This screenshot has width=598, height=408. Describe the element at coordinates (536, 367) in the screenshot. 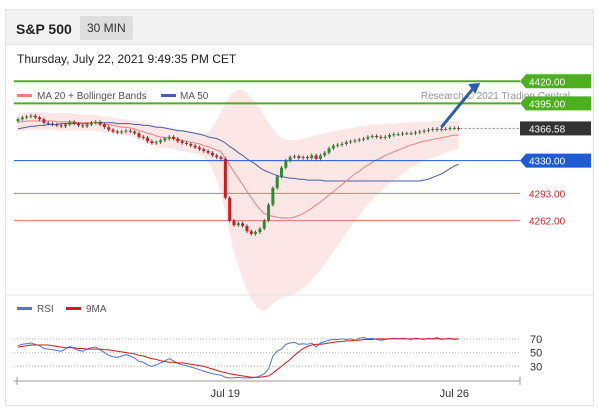

I see `rsi-tick-label: 30` at that location.